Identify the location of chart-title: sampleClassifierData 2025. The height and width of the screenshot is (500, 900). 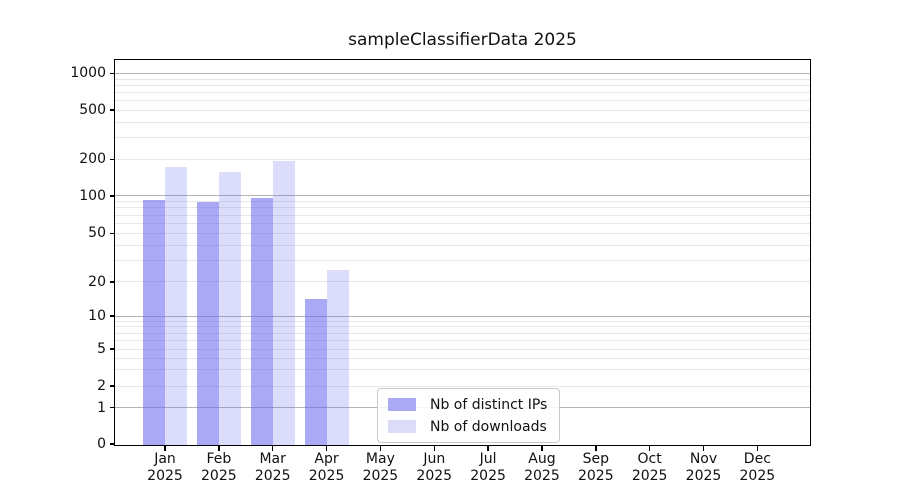
(462, 40).